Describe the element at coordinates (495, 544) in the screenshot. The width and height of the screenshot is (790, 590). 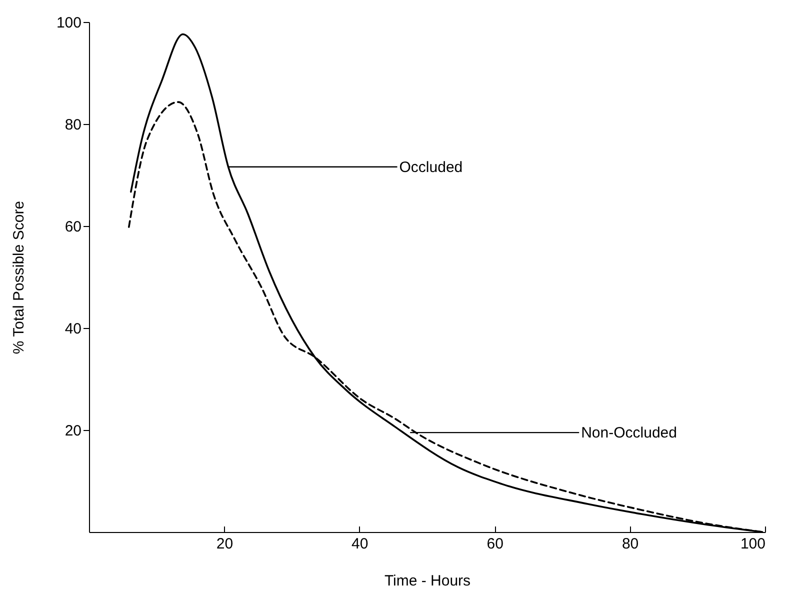
I see `x-tick-label: 60` at that location.